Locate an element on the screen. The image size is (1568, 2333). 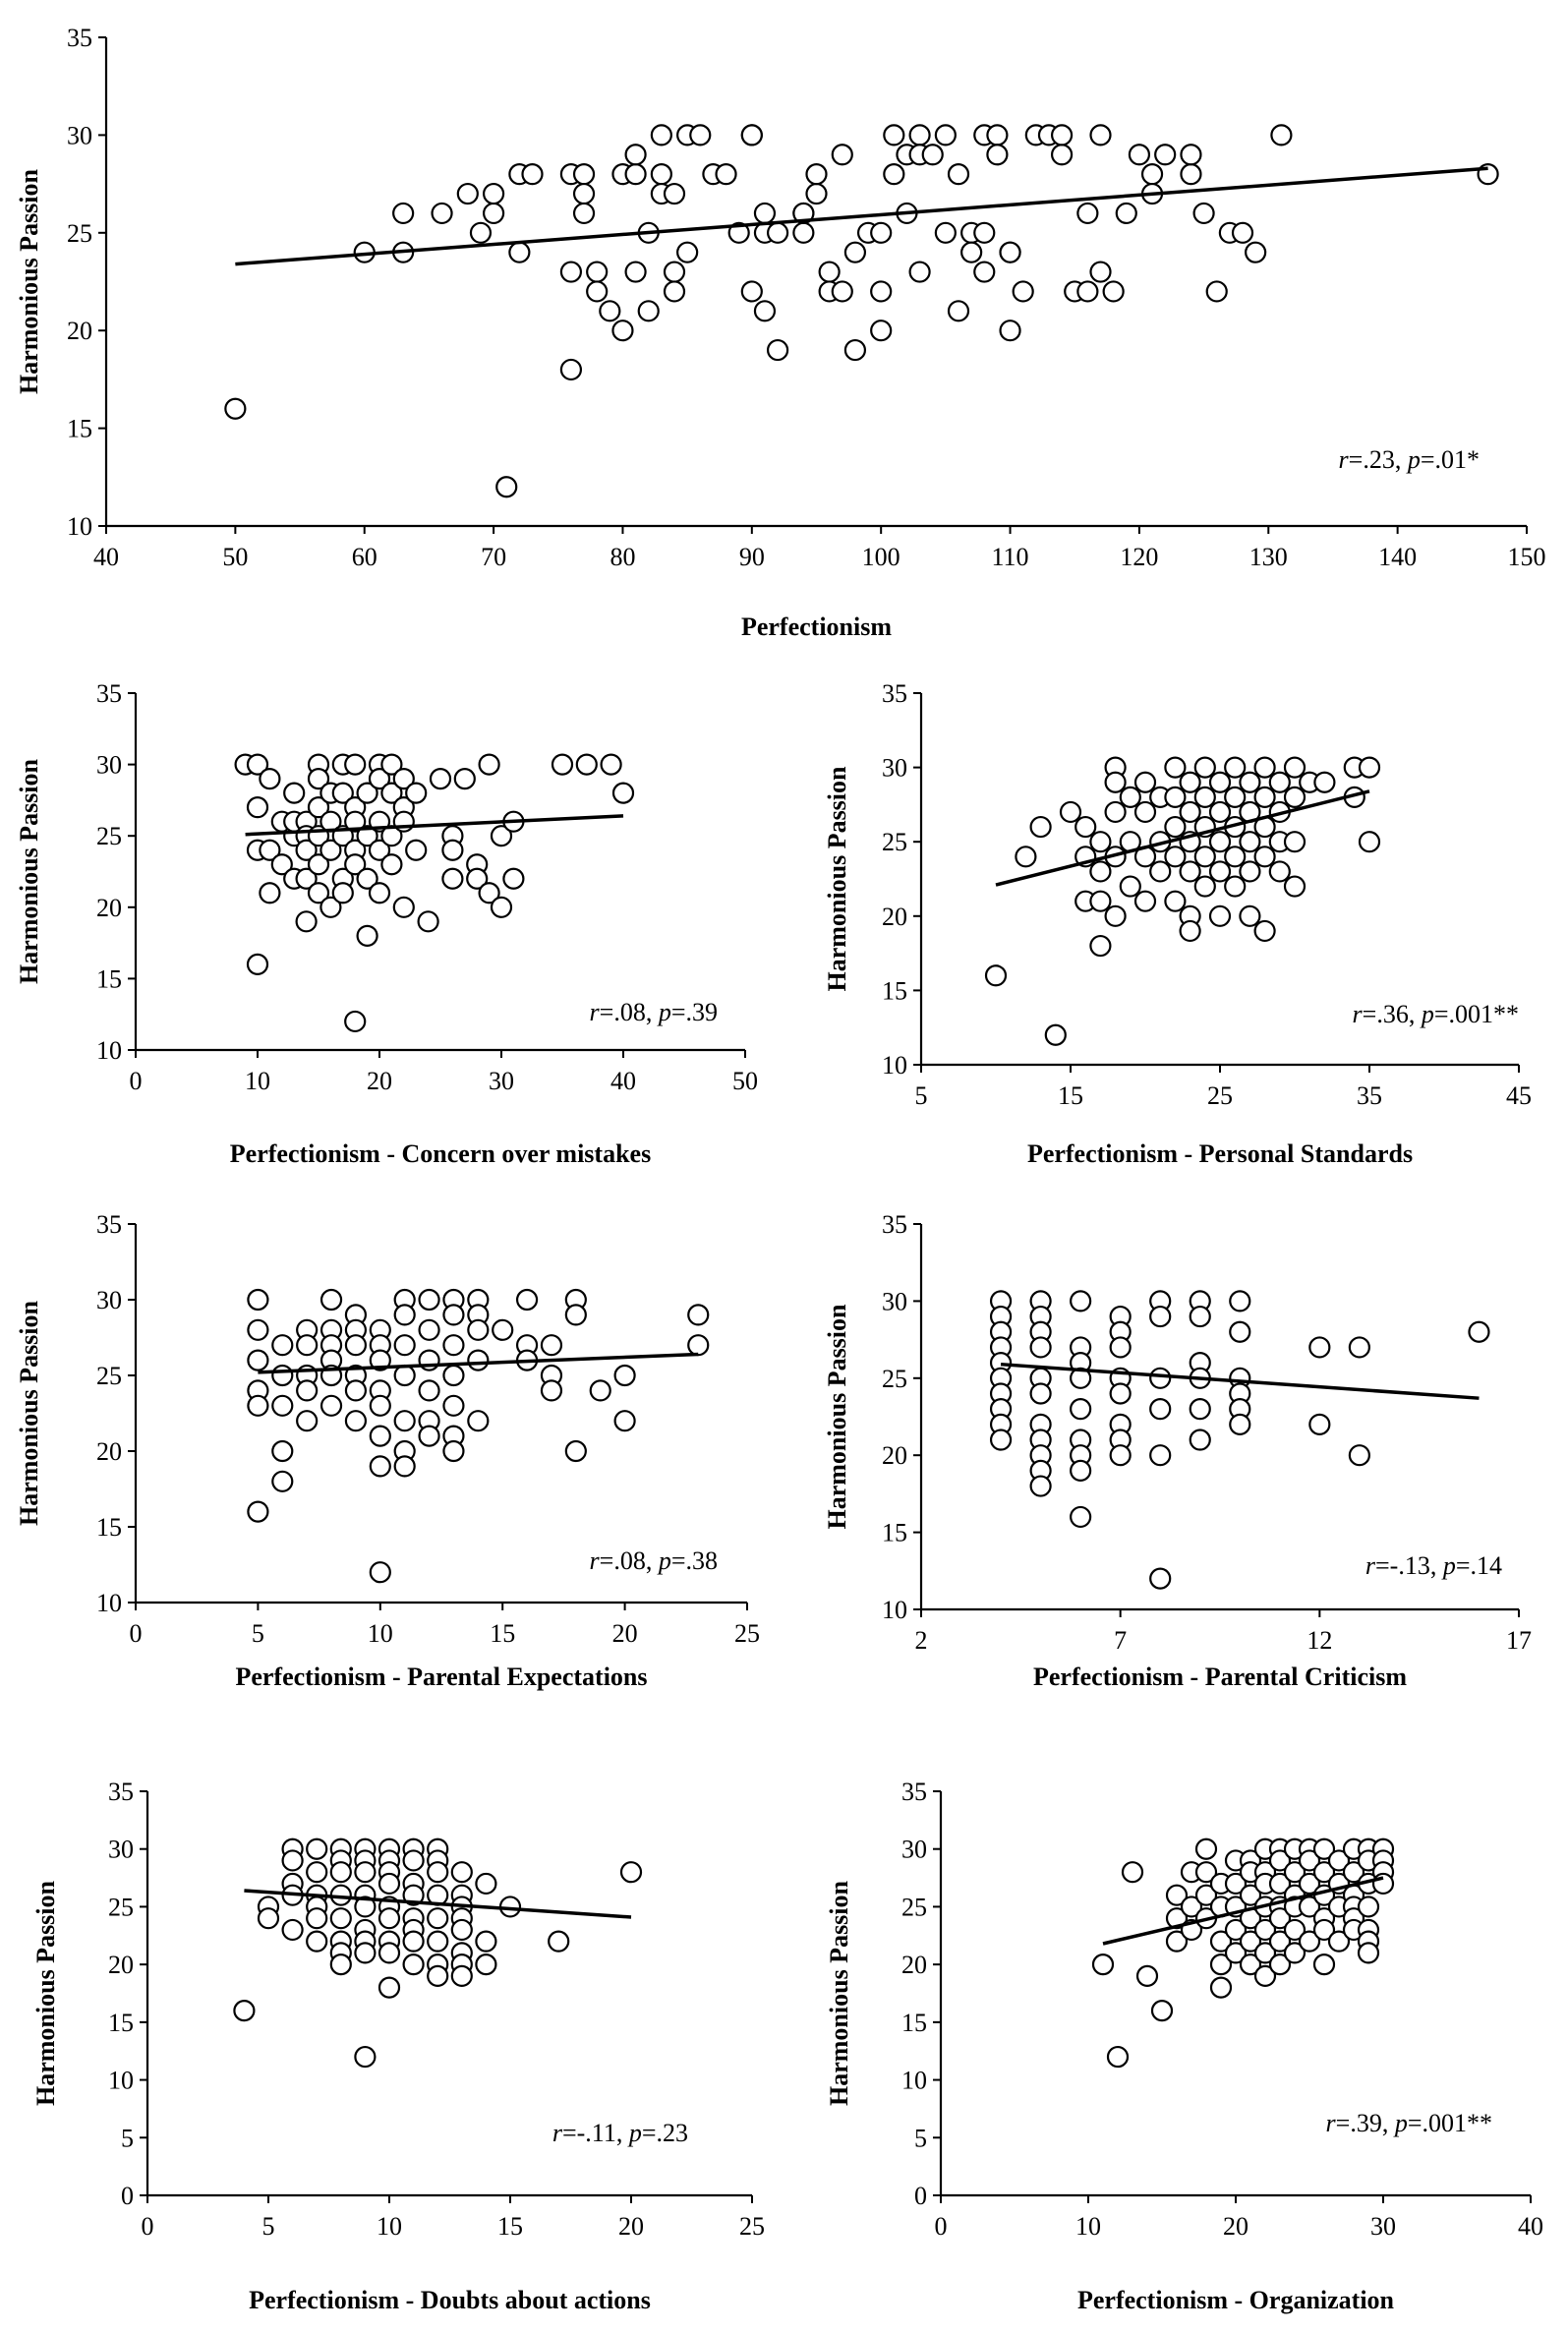
y-tick-label: 0 is located at coordinates (127, 2196).